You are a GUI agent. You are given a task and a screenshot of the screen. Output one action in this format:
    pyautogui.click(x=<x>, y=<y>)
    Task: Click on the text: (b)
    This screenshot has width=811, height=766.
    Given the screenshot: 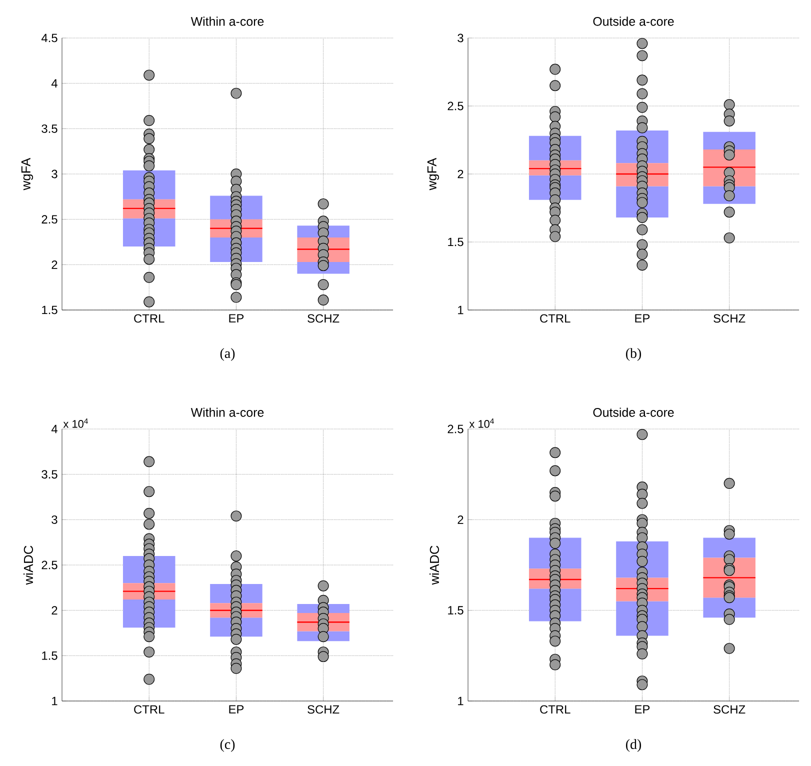 What is the action you would take?
    pyautogui.click(x=634, y=354)
    